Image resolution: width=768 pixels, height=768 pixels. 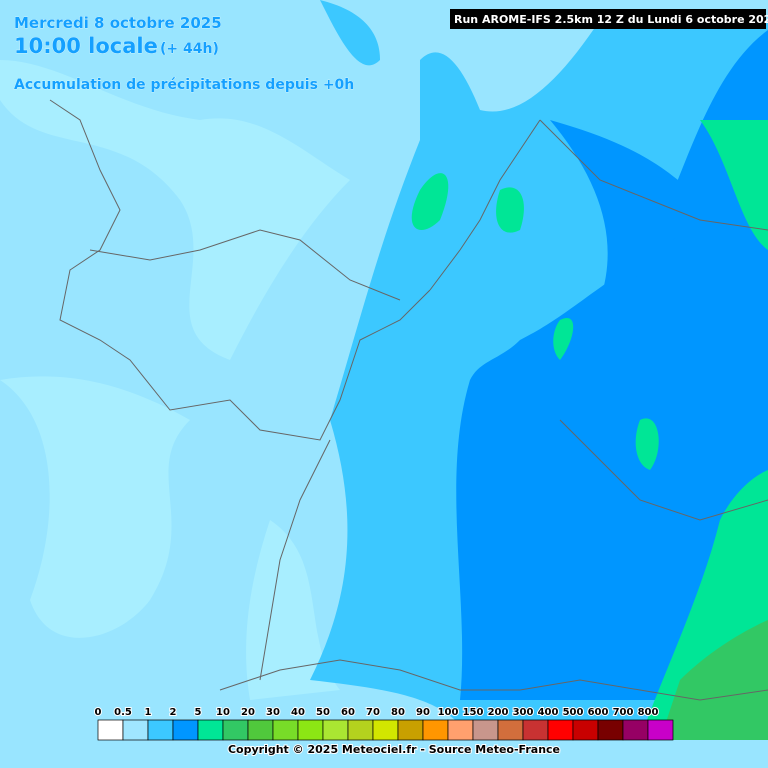 What do you see at coordinates (498, 712) in the screenshot?
I see `legend-label: 200` at bounding box center [498, 712].